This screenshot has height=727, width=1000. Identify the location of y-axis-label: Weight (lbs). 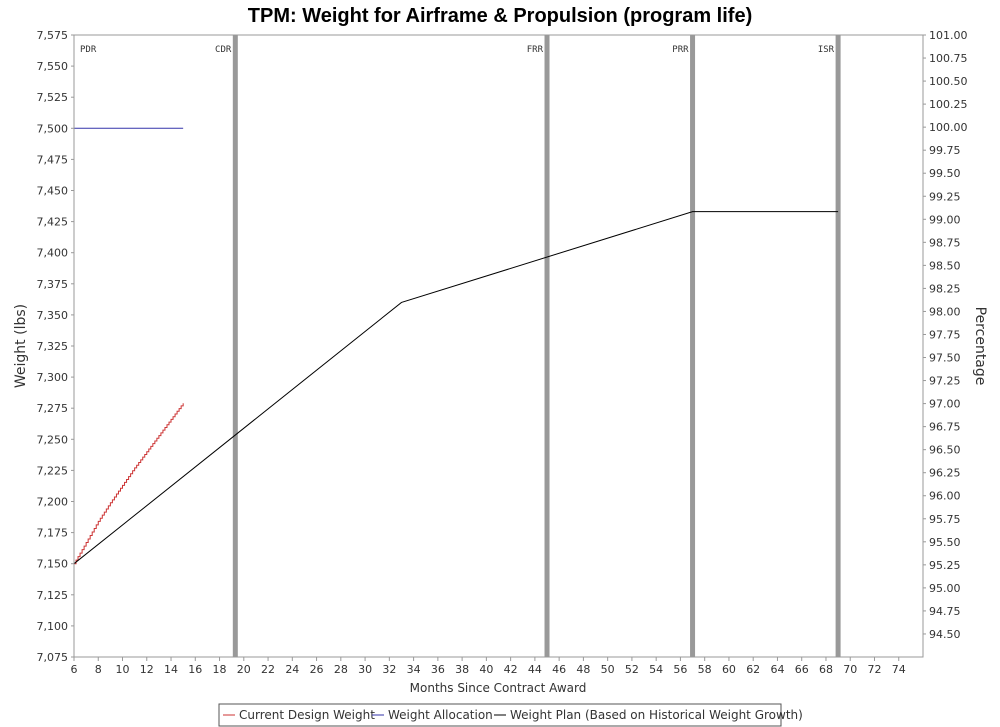
(21, 346).